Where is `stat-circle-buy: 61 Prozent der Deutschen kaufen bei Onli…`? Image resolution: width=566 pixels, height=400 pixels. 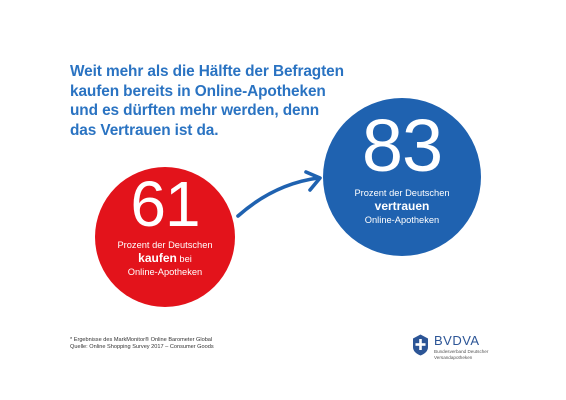 stat-circle-buy: 61 Prozent der Deutschen kaufen bei Onli… is located at coordinates (165, 237).